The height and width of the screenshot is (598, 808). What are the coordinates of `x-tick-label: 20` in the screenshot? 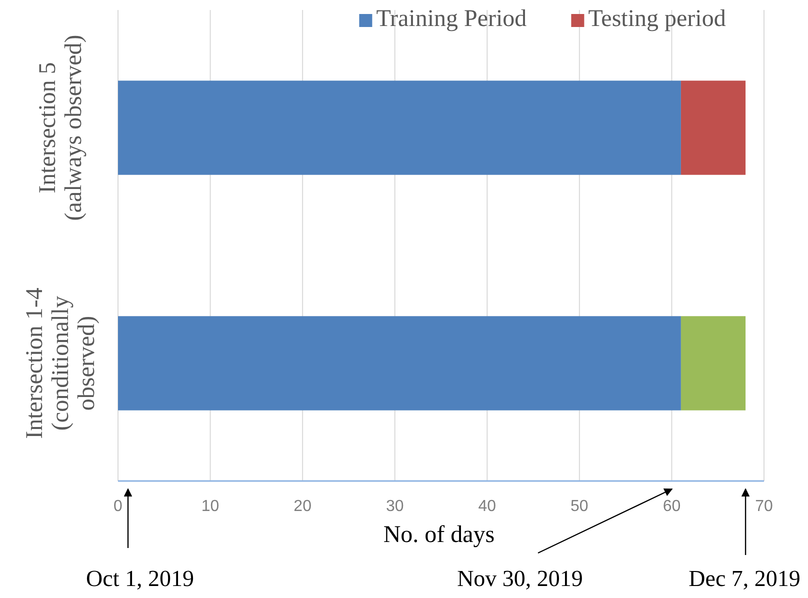 It's located at (303, 506).